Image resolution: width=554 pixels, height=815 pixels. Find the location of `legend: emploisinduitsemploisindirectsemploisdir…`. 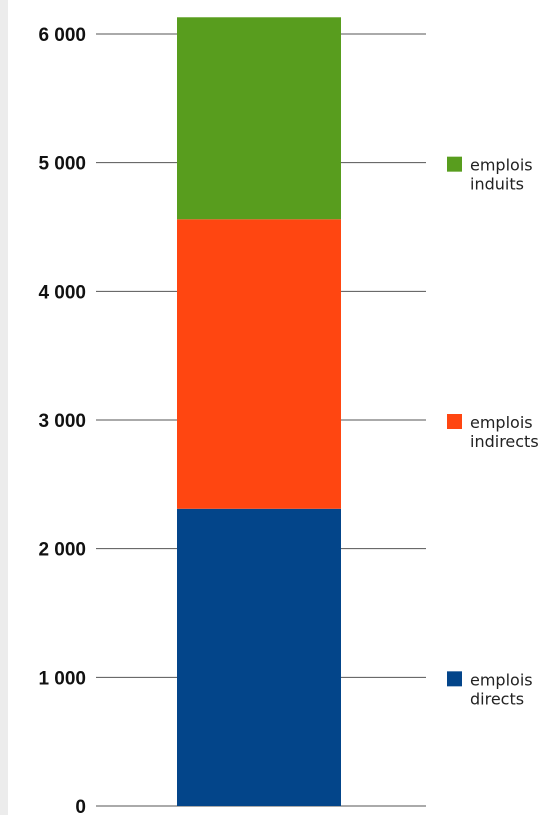

legend: emploisinduitsemploisindirectsemploisdir… is located at coordinates (493, 432).